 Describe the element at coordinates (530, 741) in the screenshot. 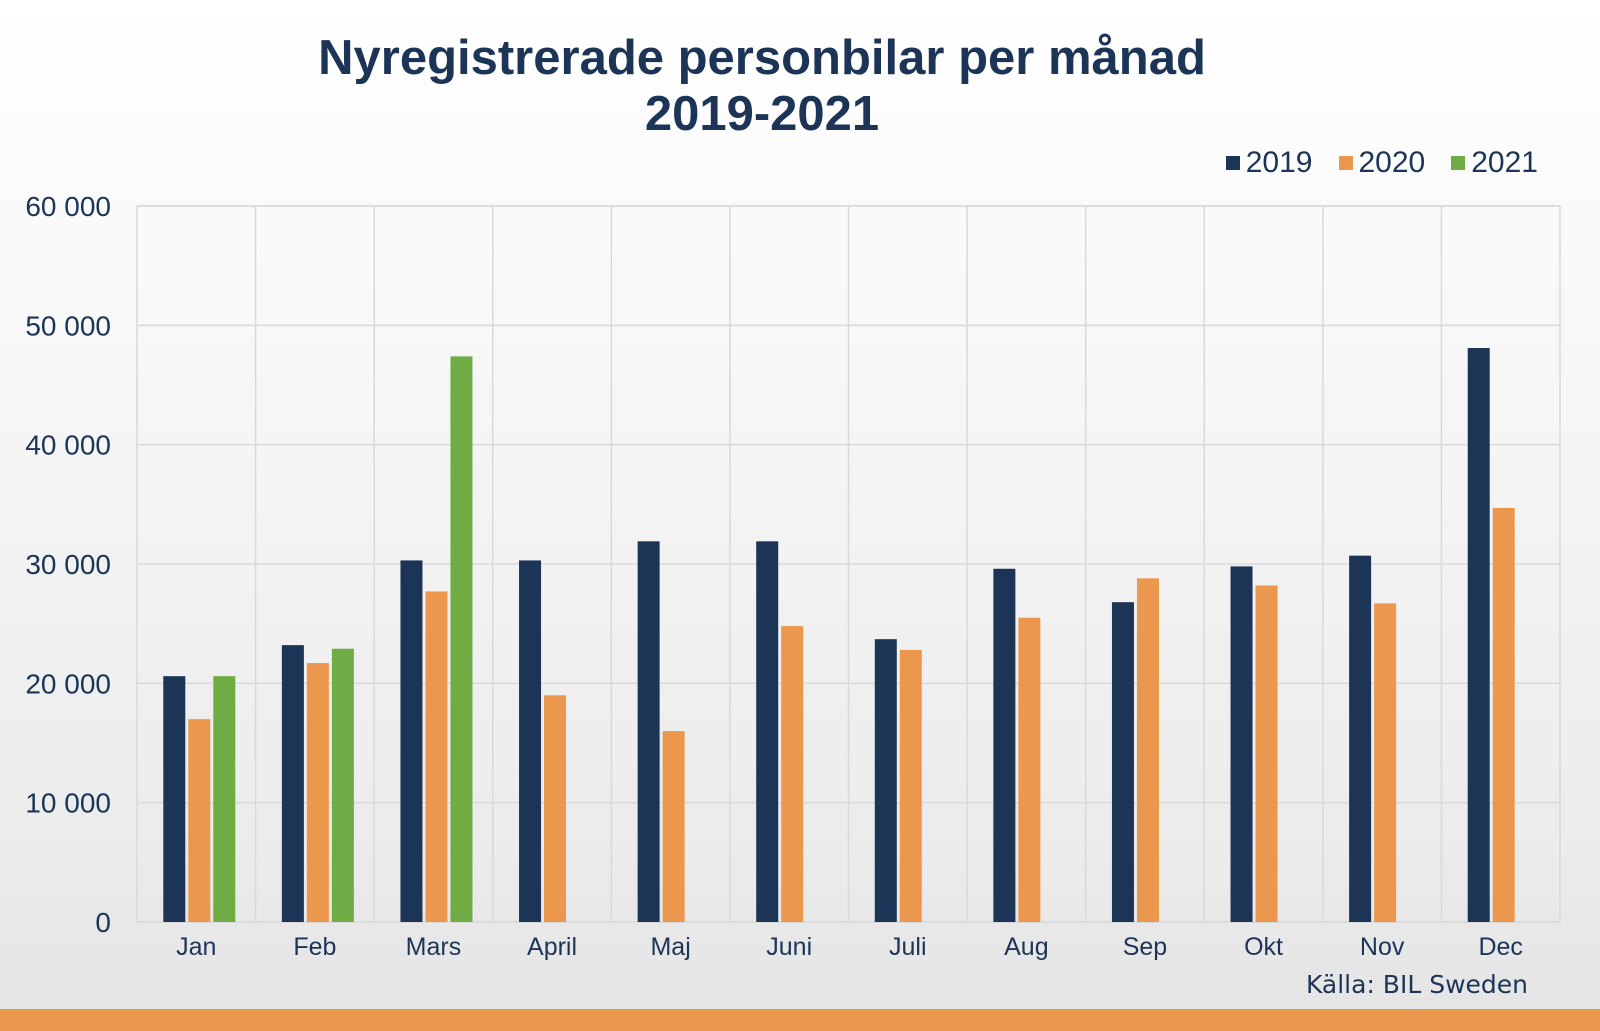

I see `bar-2019-April` at that location.